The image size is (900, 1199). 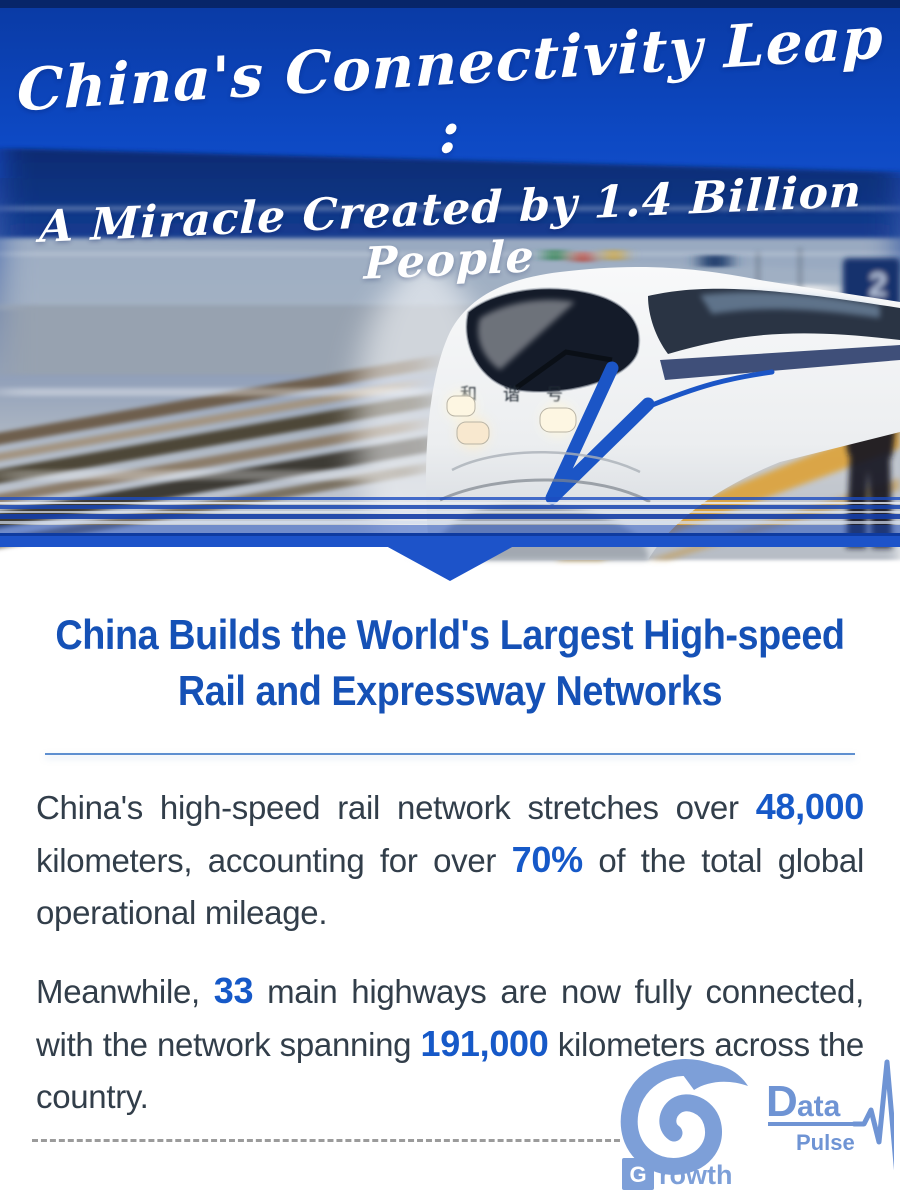 I want to click on growth-g-letter: G, so click(x=637, y=1174).